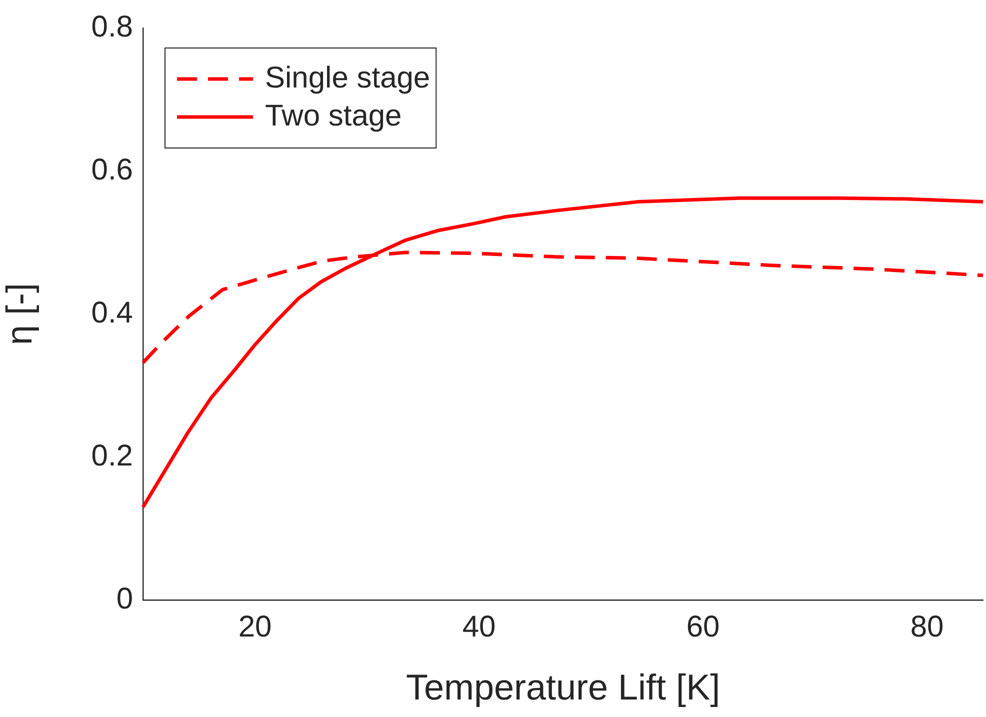  What do you see at coordinates (563, 687) in the screenshot?
I see `x-axis-title: Temperature Lift [K]` at bounding box center [563, 687].